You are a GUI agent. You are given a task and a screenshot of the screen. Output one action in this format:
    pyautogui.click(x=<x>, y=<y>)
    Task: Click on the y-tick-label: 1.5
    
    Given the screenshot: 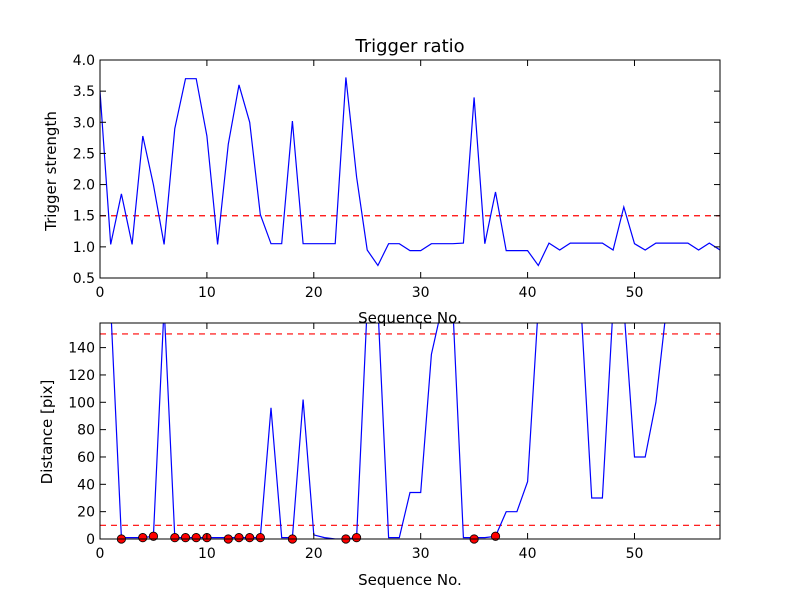 What is the action you would take?
    pyautogui.click(x=84, y=217)
    